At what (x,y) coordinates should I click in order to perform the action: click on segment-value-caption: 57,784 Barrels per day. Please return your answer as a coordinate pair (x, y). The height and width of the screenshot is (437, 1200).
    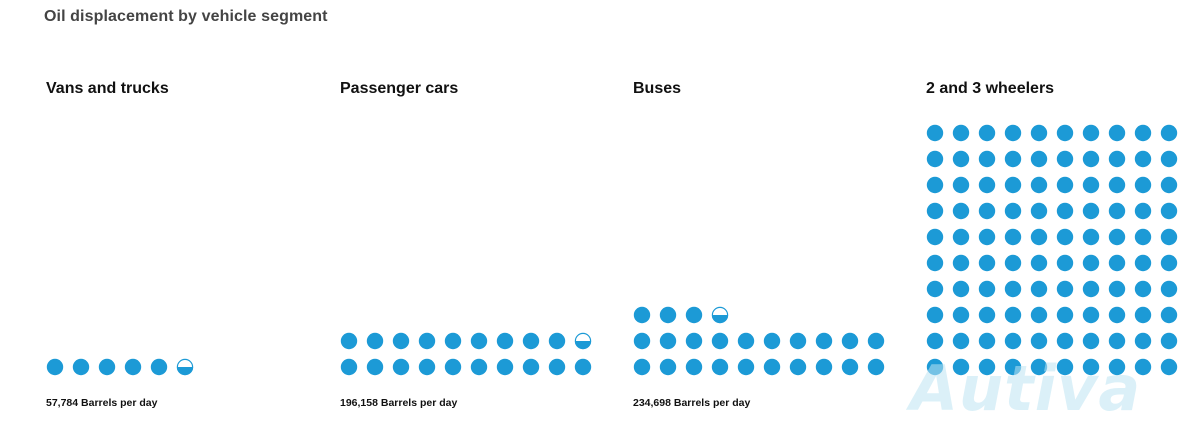
    Looking at the image, I should click on (102, 403).